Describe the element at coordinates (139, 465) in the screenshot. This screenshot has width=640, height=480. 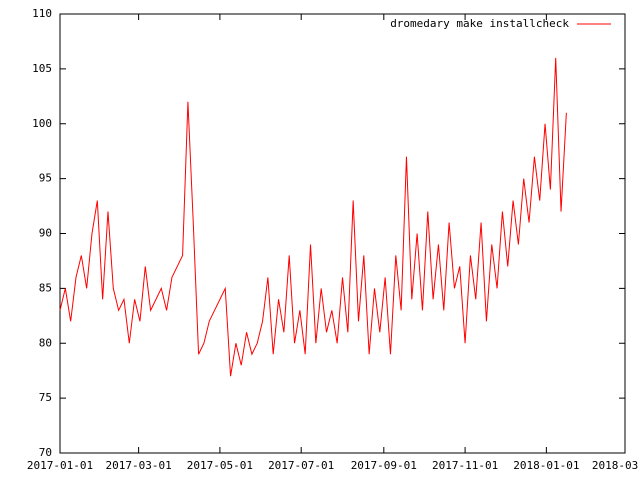
I see `x-tick-label: 2017-03-01` at that location.